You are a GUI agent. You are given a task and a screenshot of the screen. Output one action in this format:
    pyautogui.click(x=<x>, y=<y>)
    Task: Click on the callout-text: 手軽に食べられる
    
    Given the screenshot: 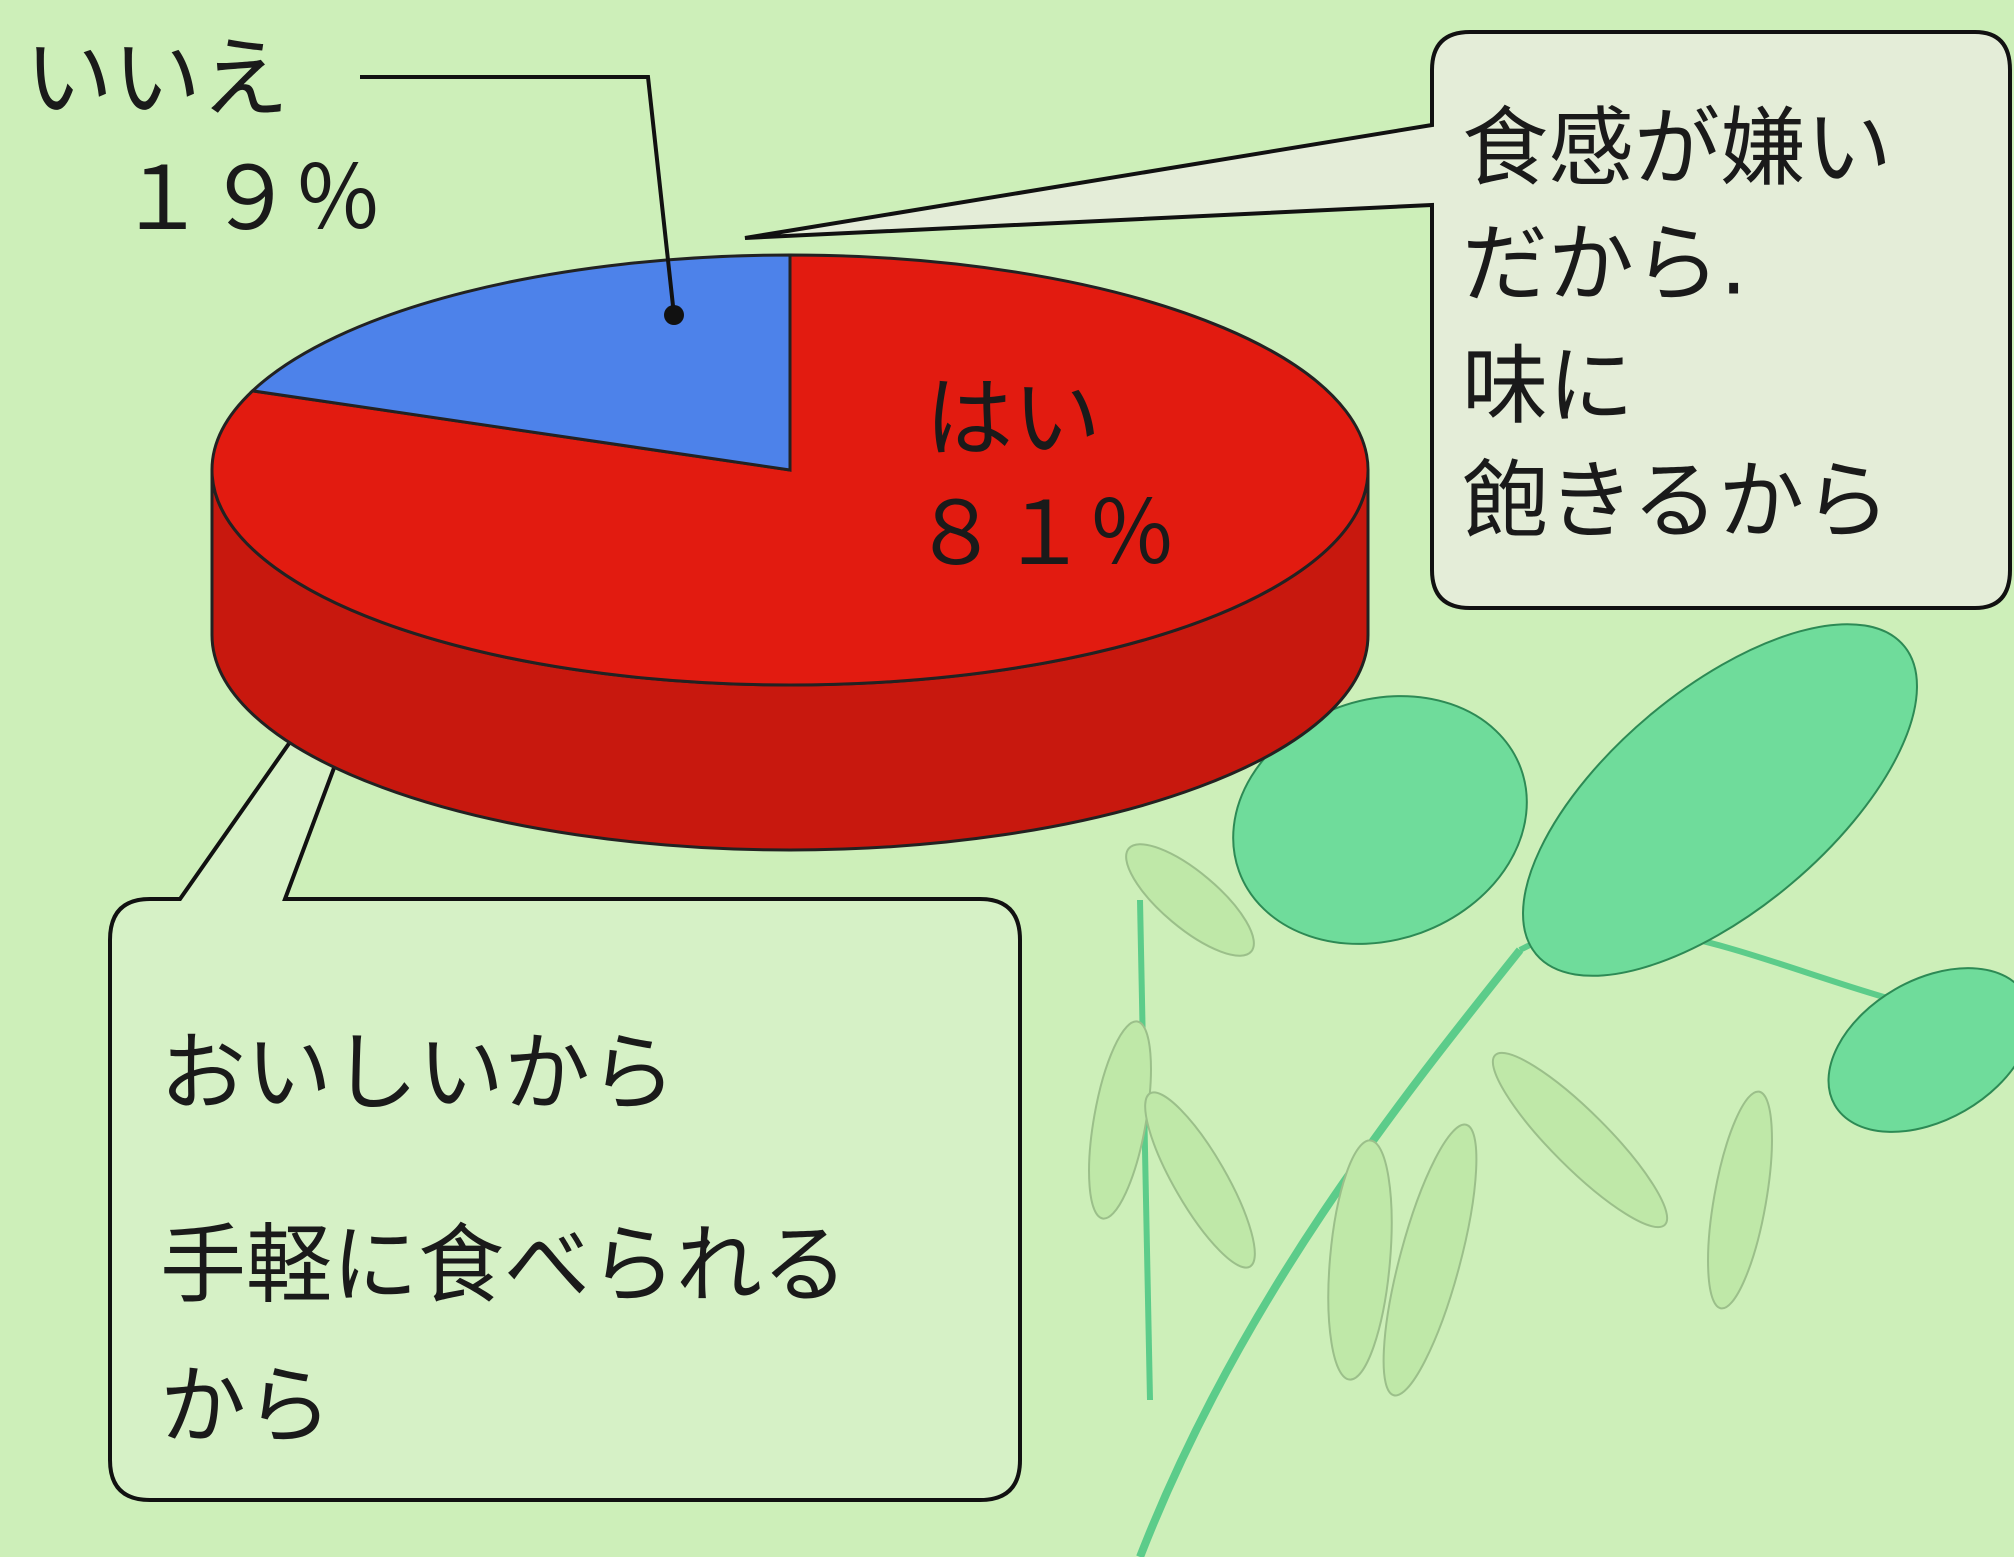 What is the action you would take?
    pyautogui.click(x=504, y=1265)
    